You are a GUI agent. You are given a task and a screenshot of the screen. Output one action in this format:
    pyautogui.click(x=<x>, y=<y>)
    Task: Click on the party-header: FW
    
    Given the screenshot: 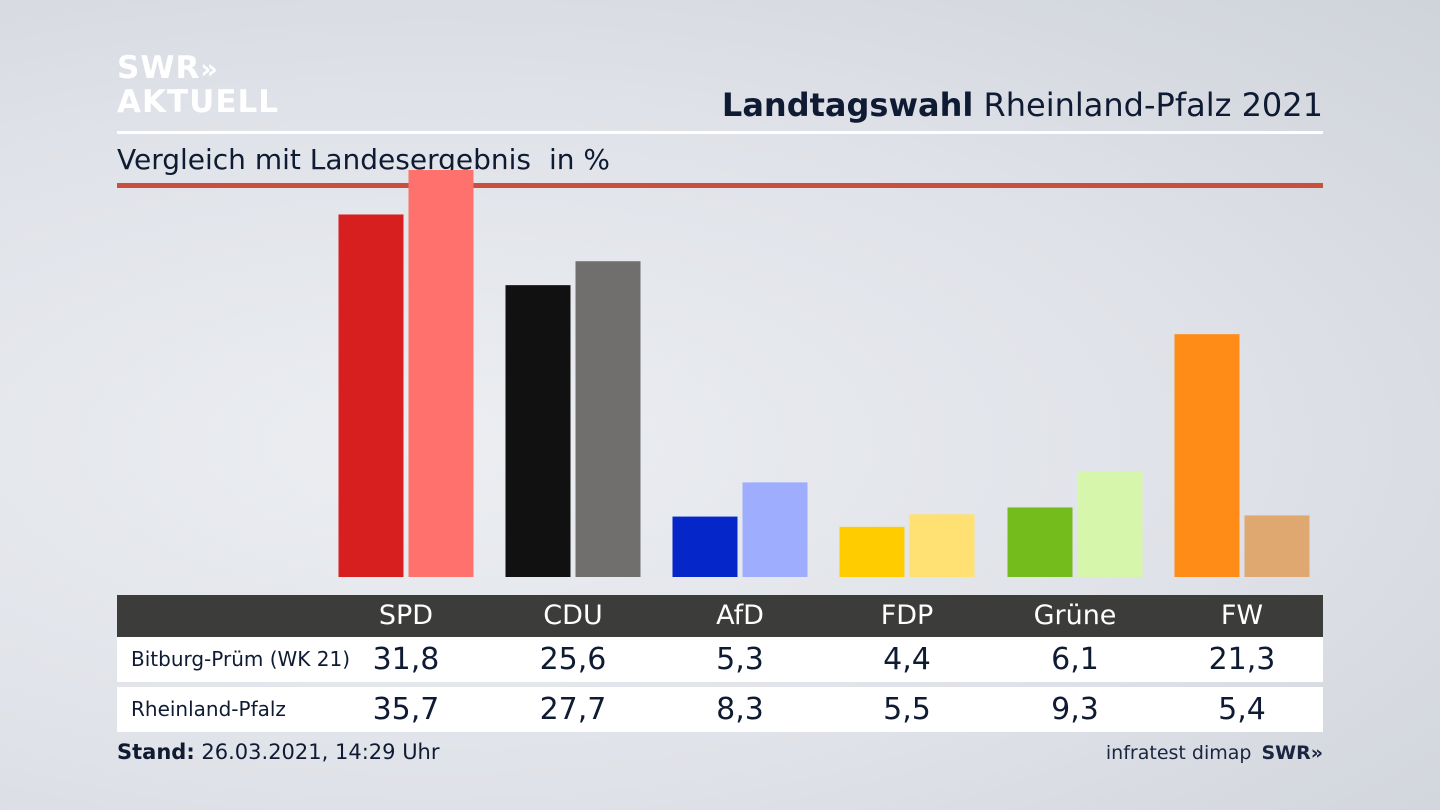 What is the action you would take?
    pyautogui.click(x=1242, y=615)
    